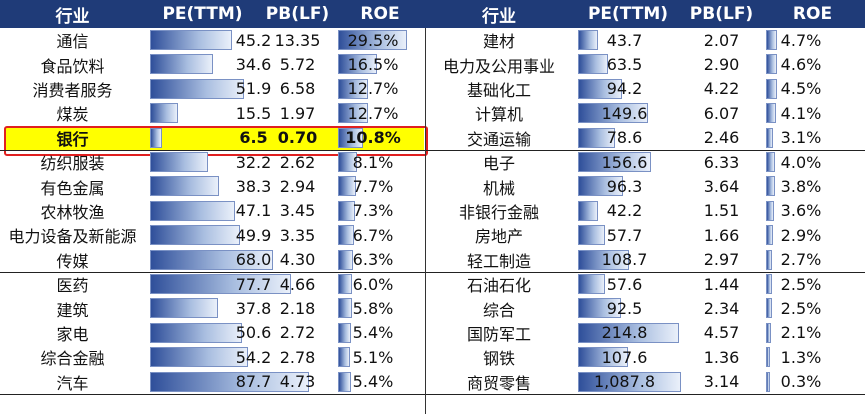 This screenshot has width=865, height=416. Describe the element at coordinates (624, 211) in the screenshot. I see `pe-value: 42.2` at that location.